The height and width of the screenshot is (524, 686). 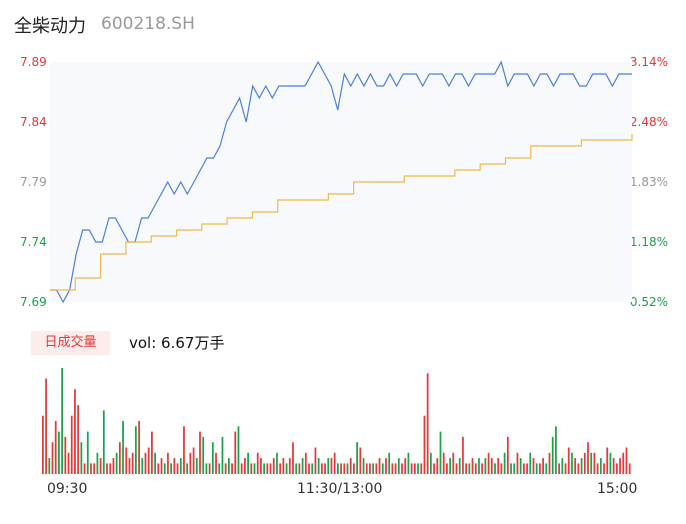 I want to click on price-tick-4: 7.74, so click(x=33, y=242).